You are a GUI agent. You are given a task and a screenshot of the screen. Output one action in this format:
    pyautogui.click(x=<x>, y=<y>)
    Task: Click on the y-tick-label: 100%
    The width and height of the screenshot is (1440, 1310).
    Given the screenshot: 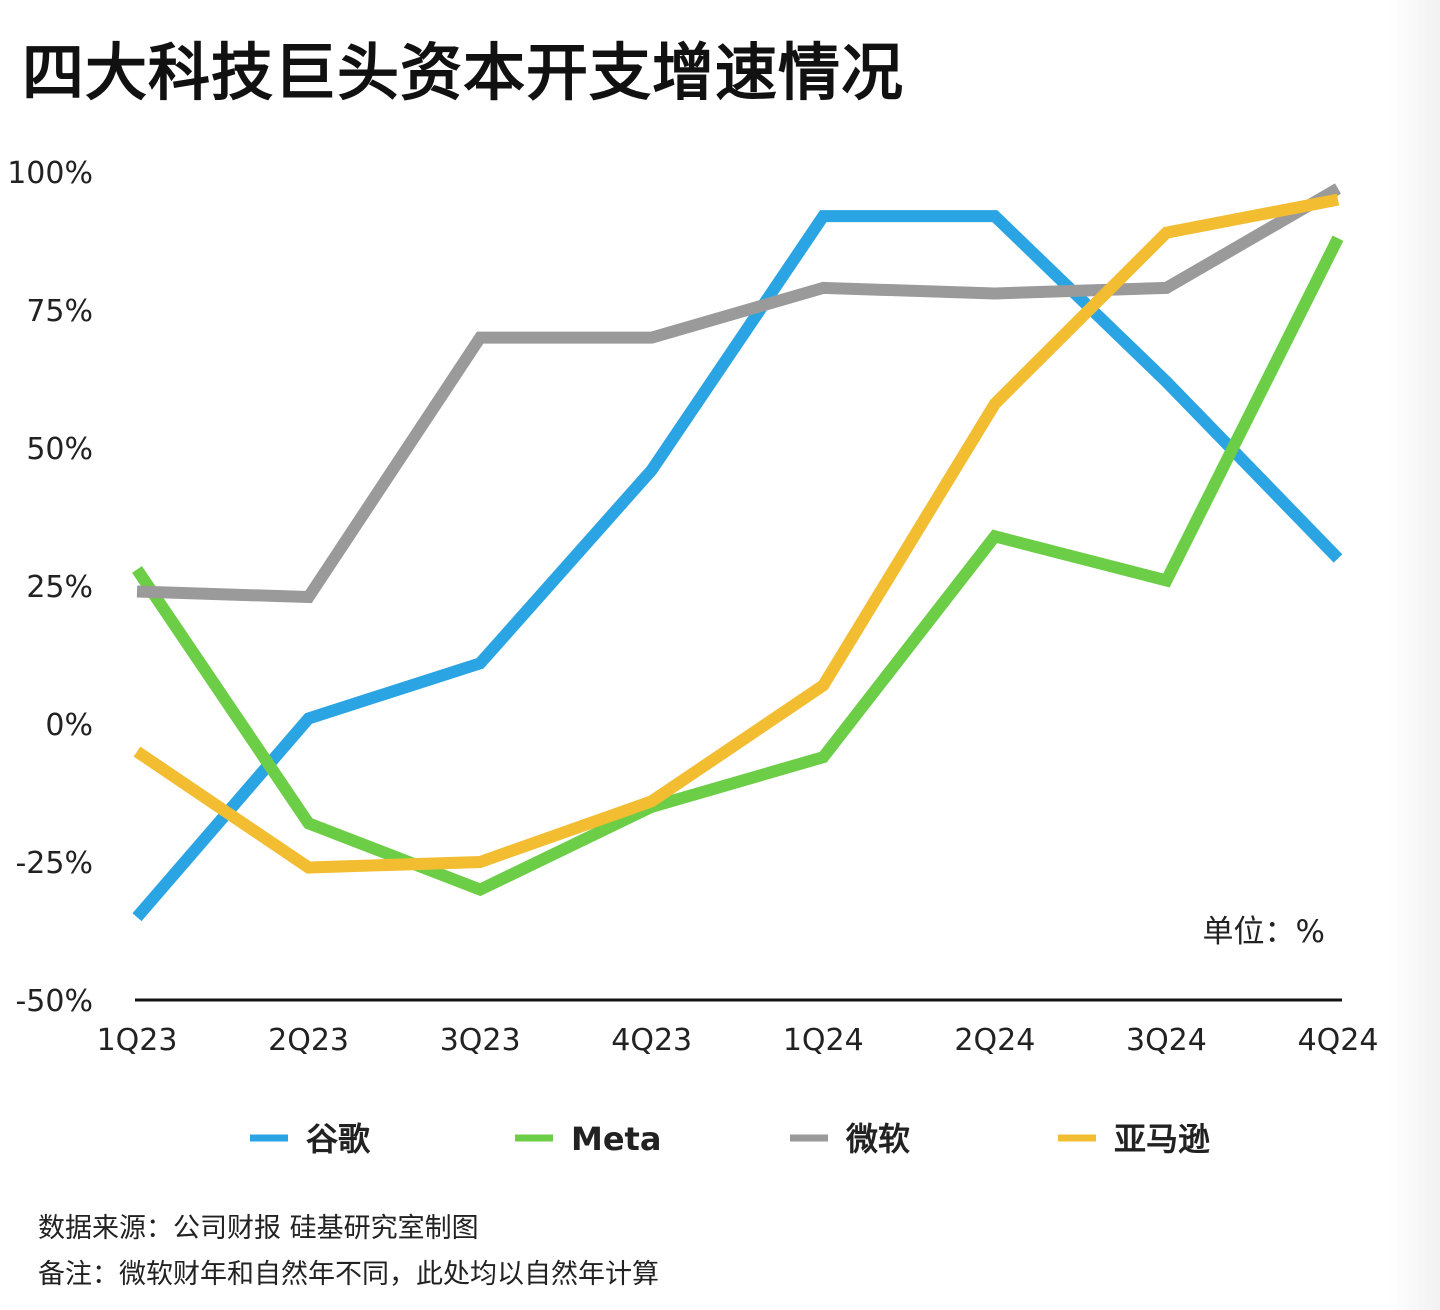 What is the action you would take?
    pyautogui.click(x=50, y=173)
    